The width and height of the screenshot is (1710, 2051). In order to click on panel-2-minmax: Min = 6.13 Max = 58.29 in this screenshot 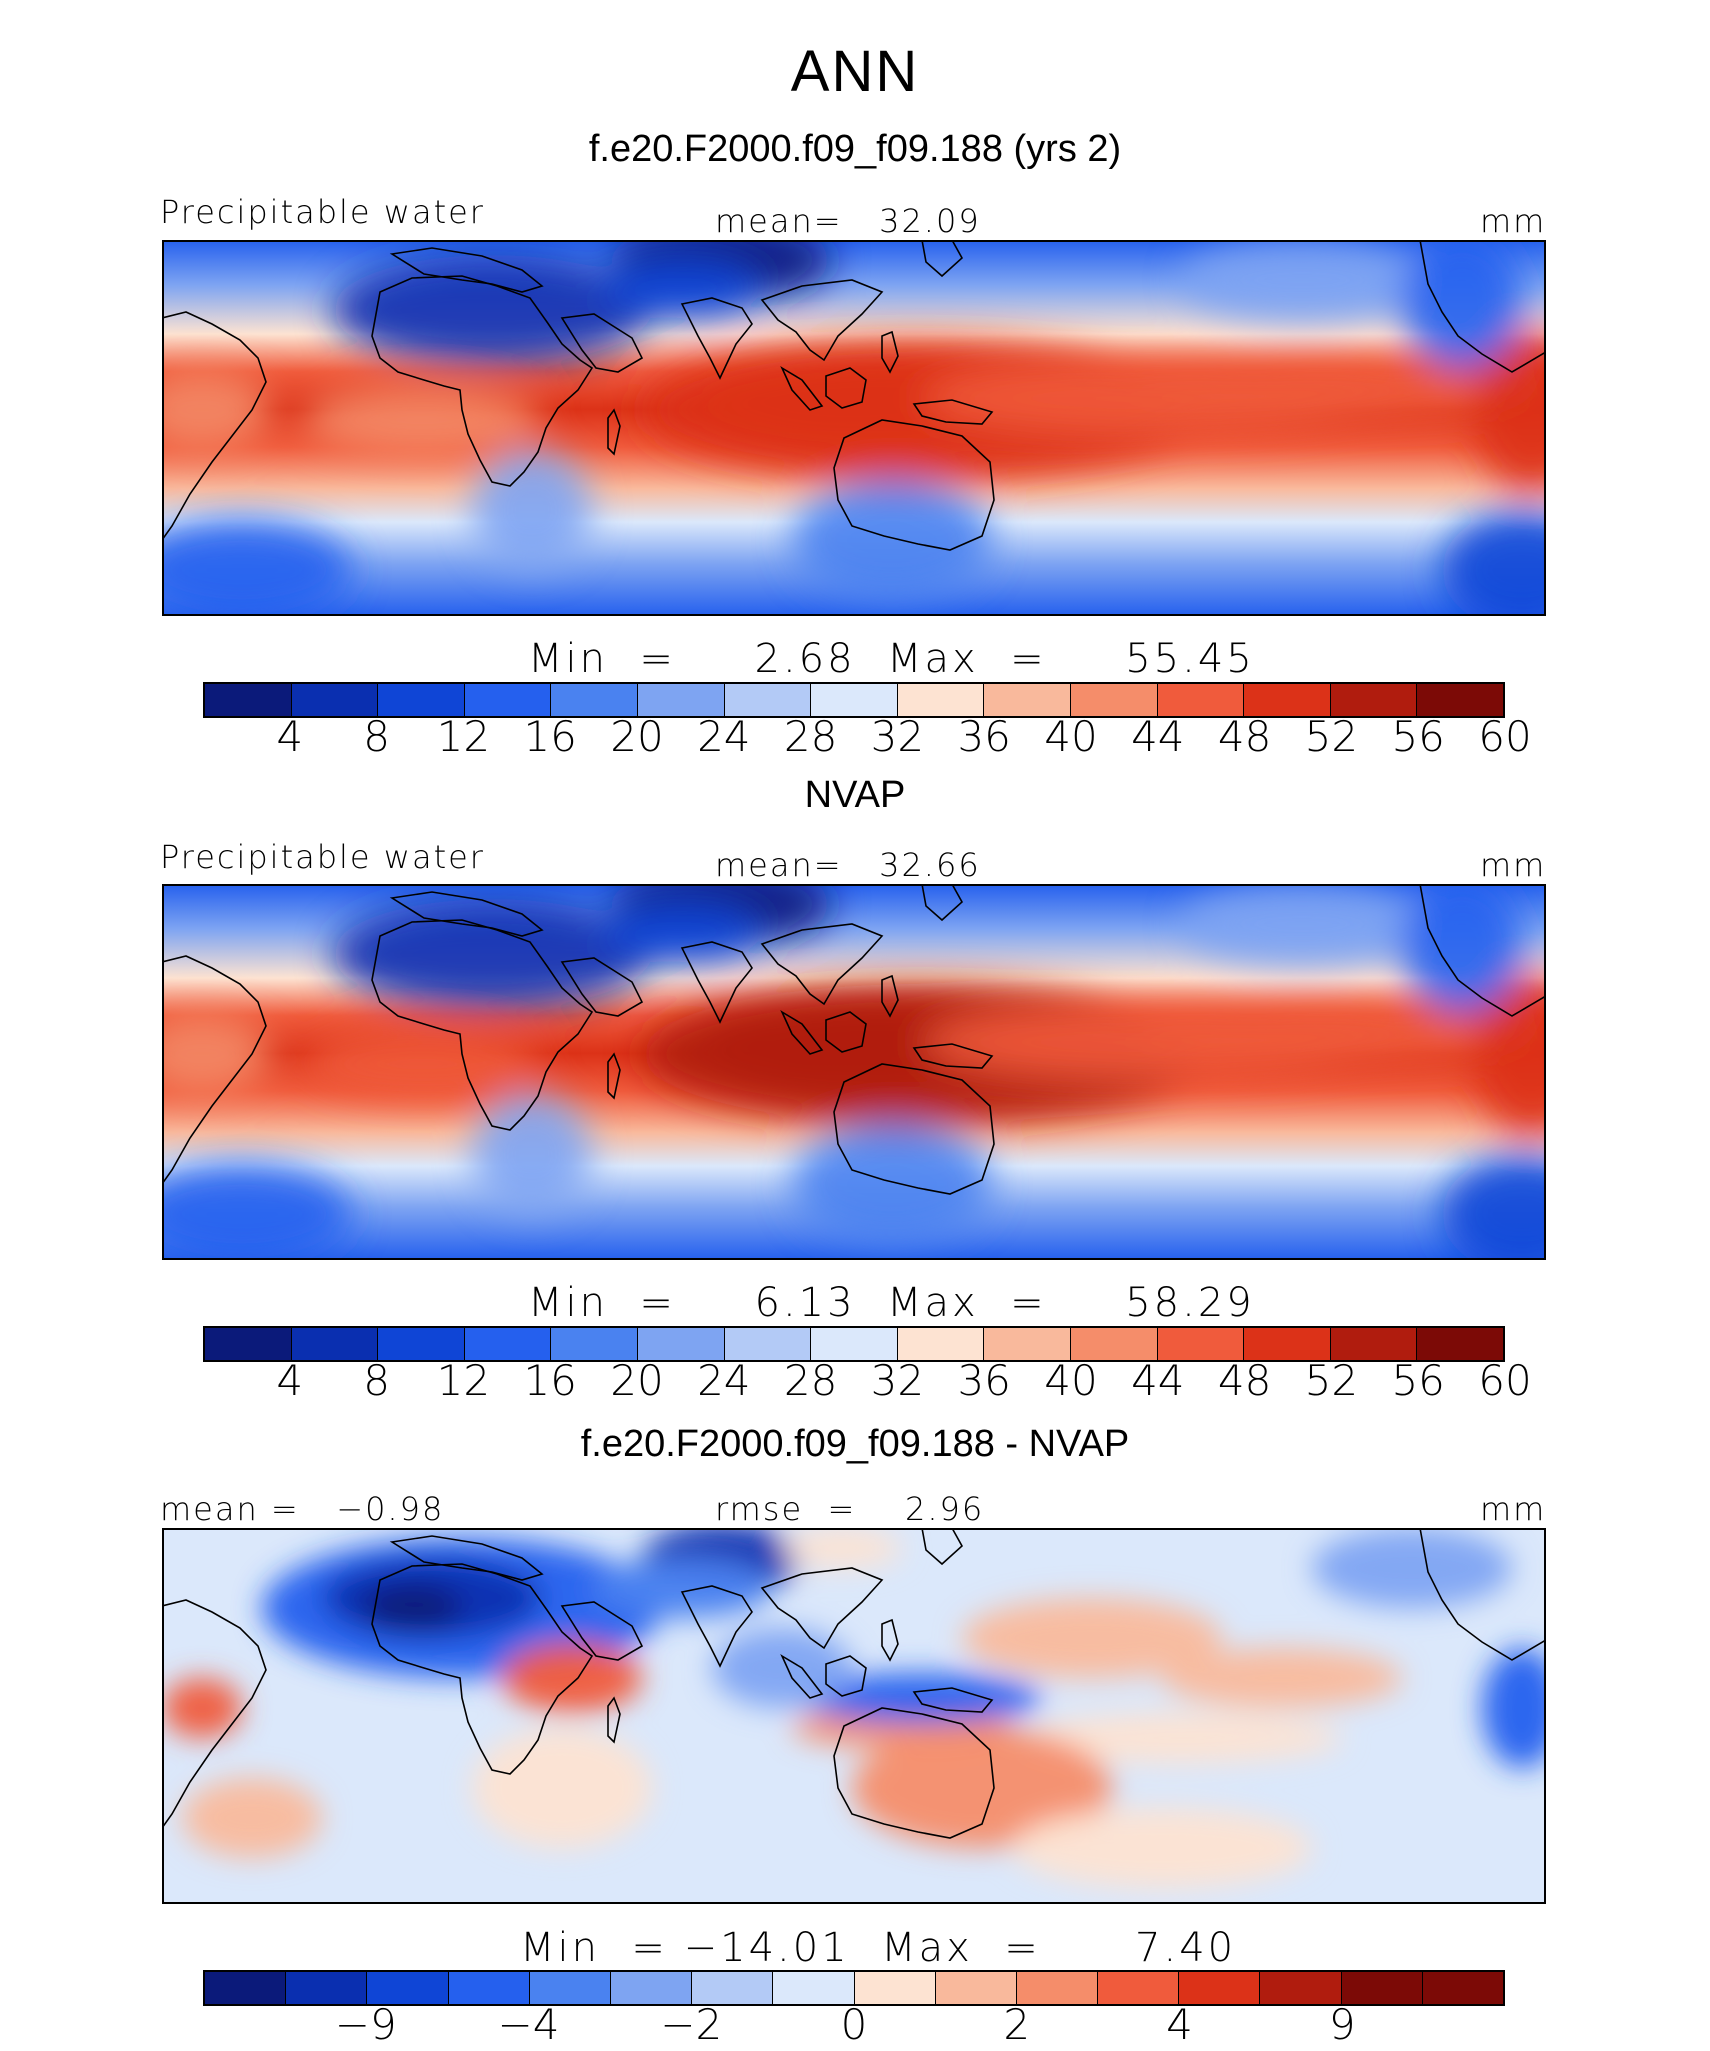, I will do `click(891, 1303)`.